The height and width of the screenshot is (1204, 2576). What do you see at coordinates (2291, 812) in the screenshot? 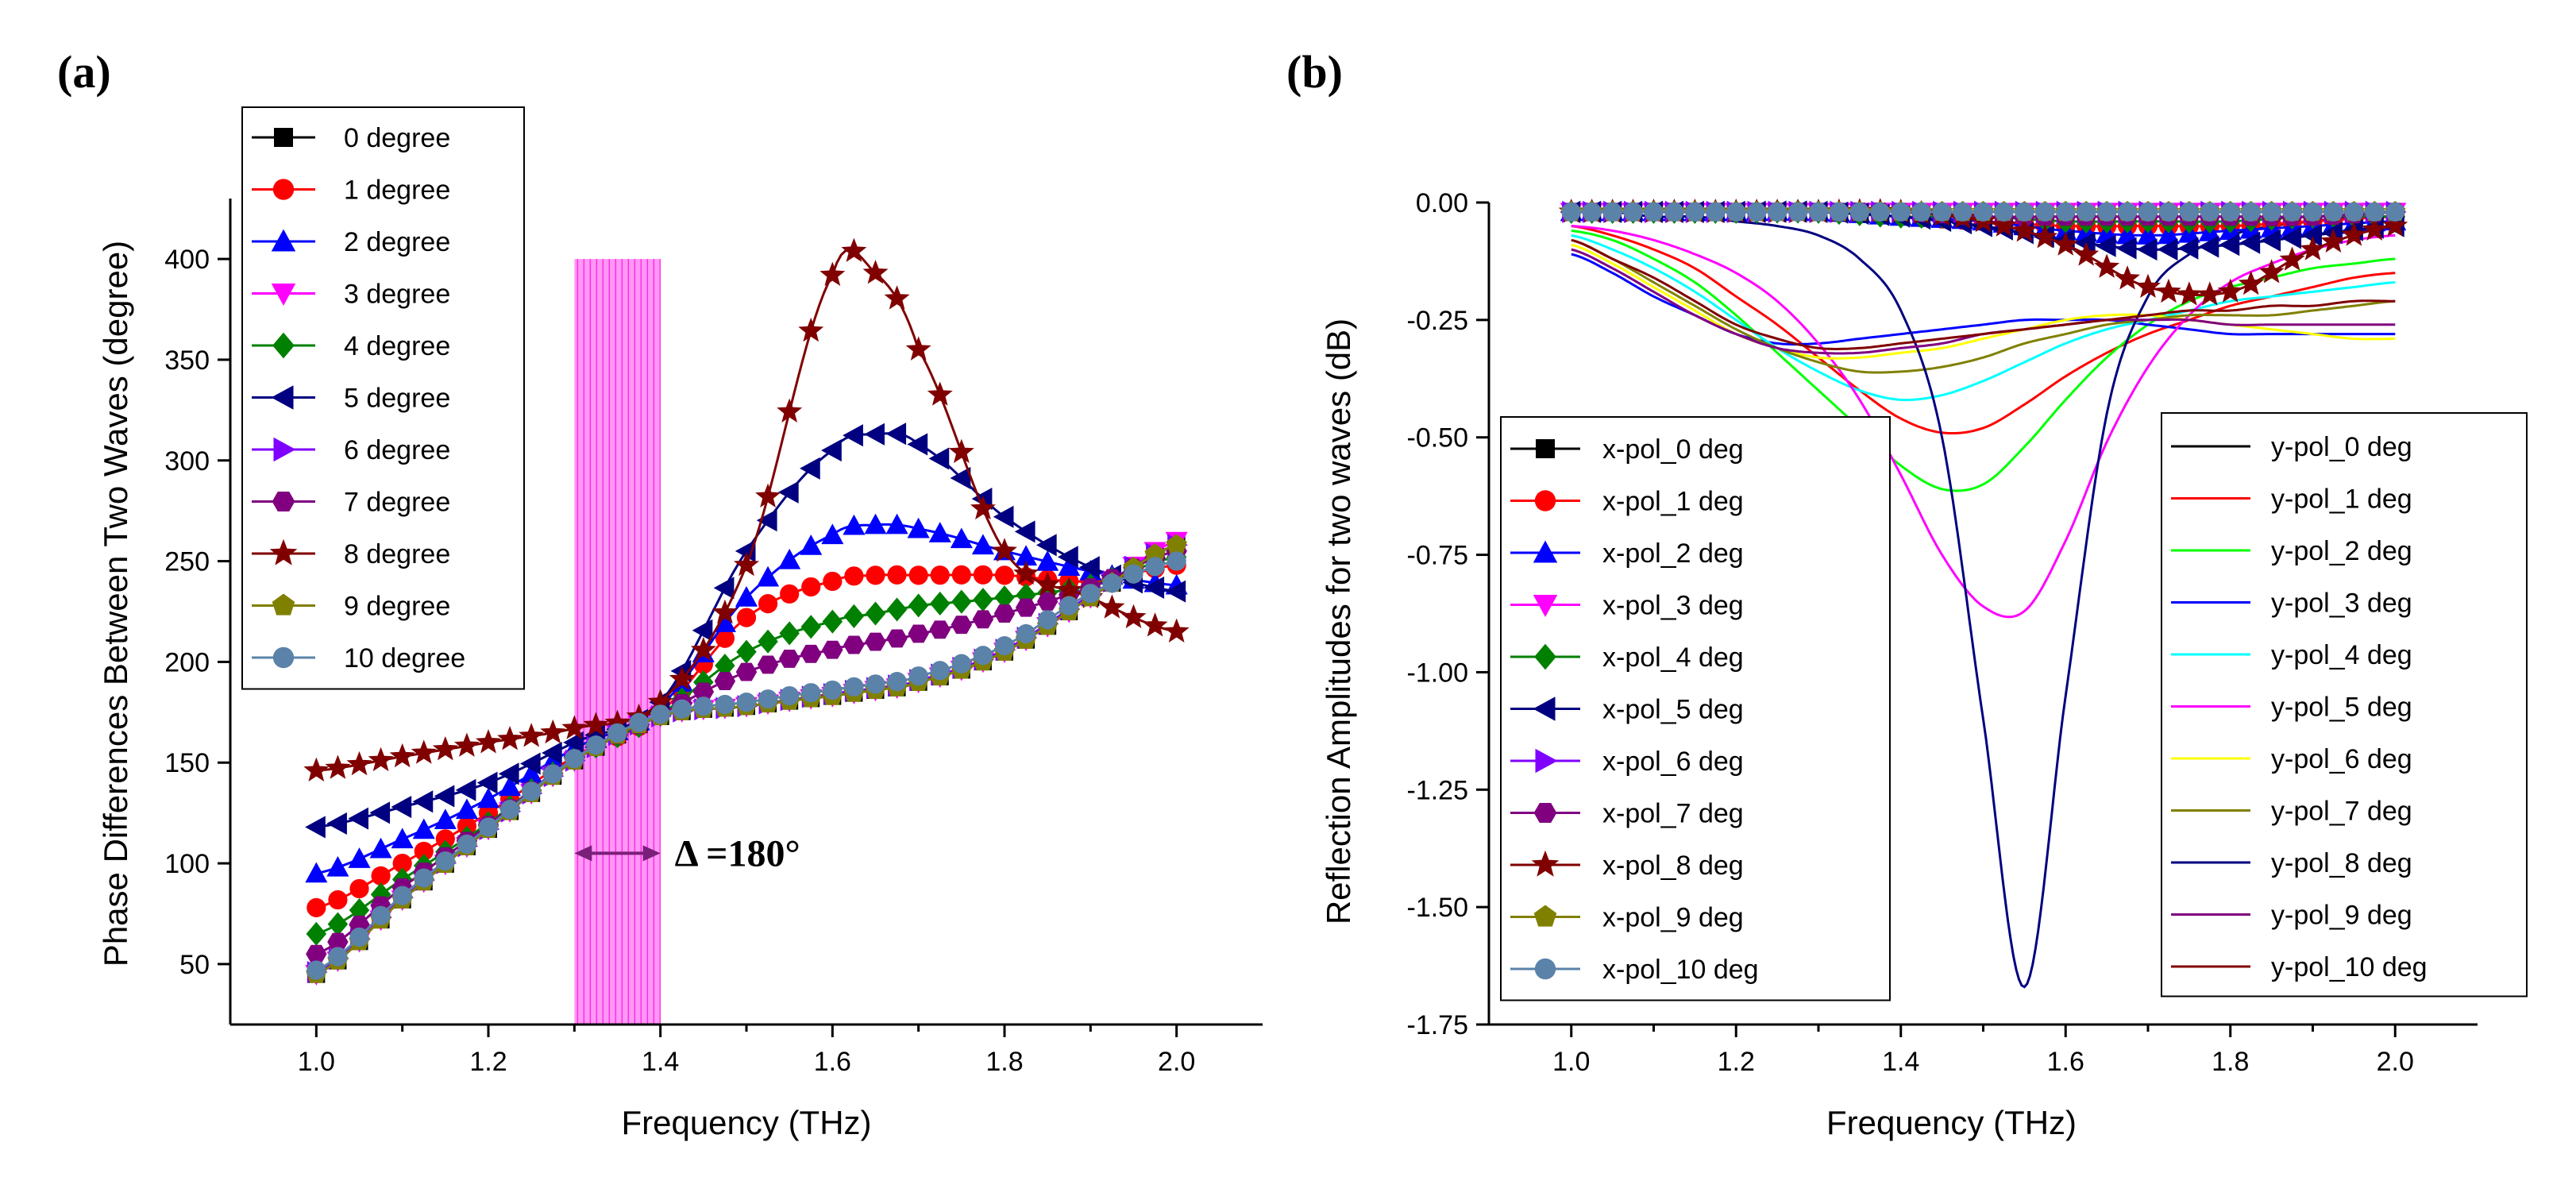
I see `legend-entry-y-pol-7-deg: y-pol_7 deg` at bounding box center [2291, 812].